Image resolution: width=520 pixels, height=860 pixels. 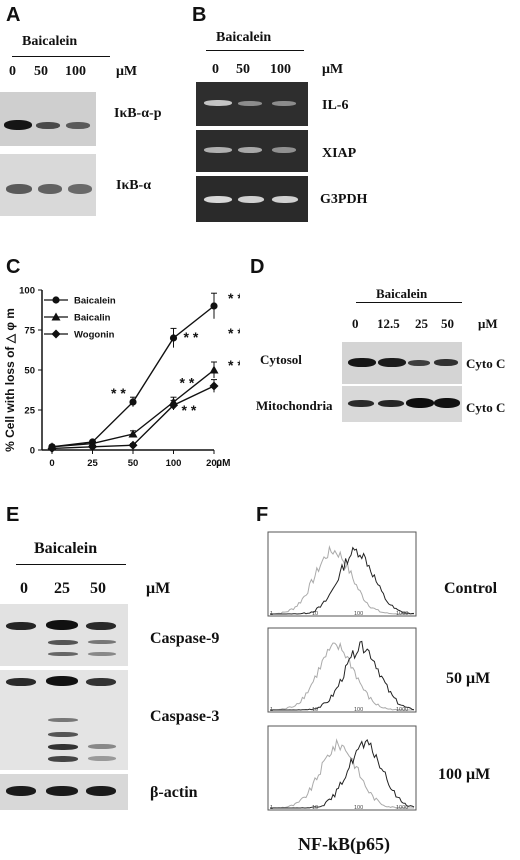 What do you see at coordinates (13, 267) in the screenshot?
I see `panel-c-letter: C` at bounding box center [13, 267].